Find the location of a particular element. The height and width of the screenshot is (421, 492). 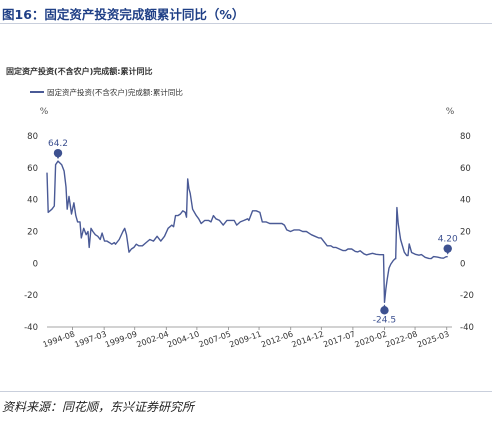

y-tick-label-right: 40 is located at coordinates (465, 201).